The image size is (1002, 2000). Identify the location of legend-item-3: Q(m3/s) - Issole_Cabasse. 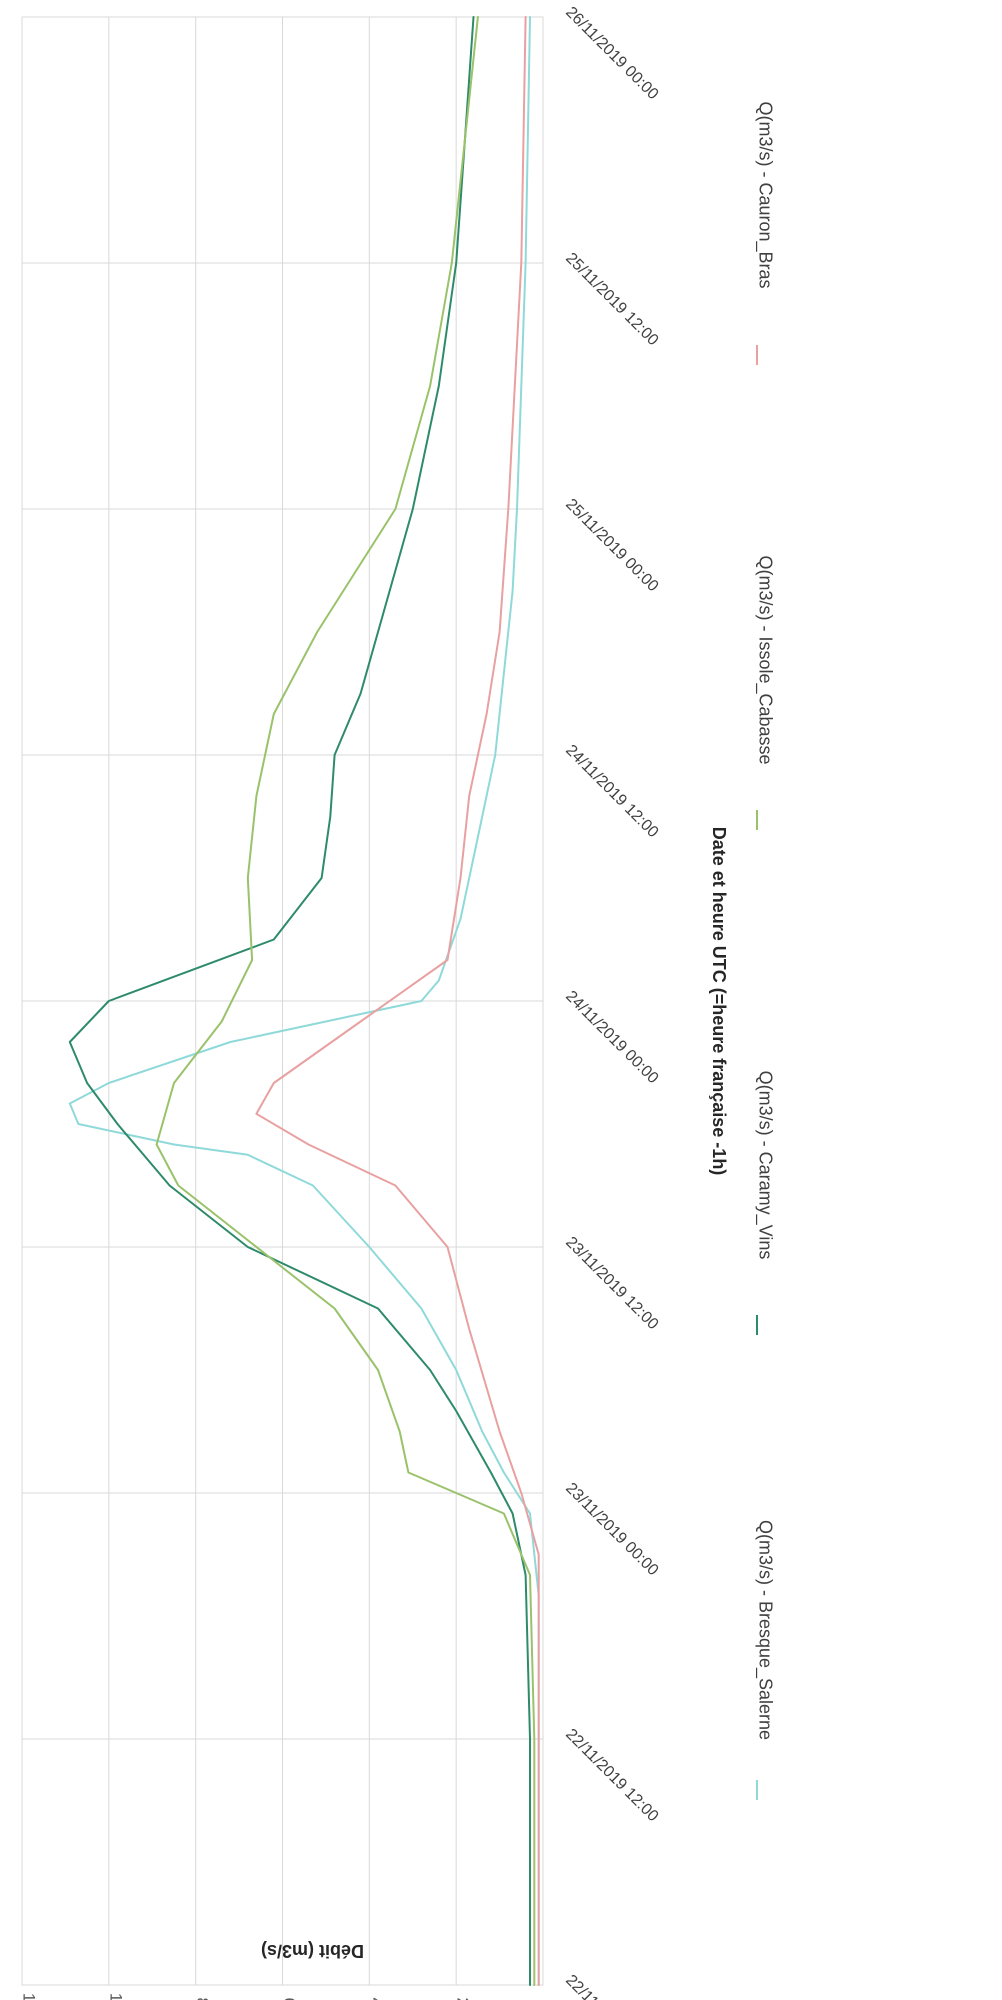
(764, 692).